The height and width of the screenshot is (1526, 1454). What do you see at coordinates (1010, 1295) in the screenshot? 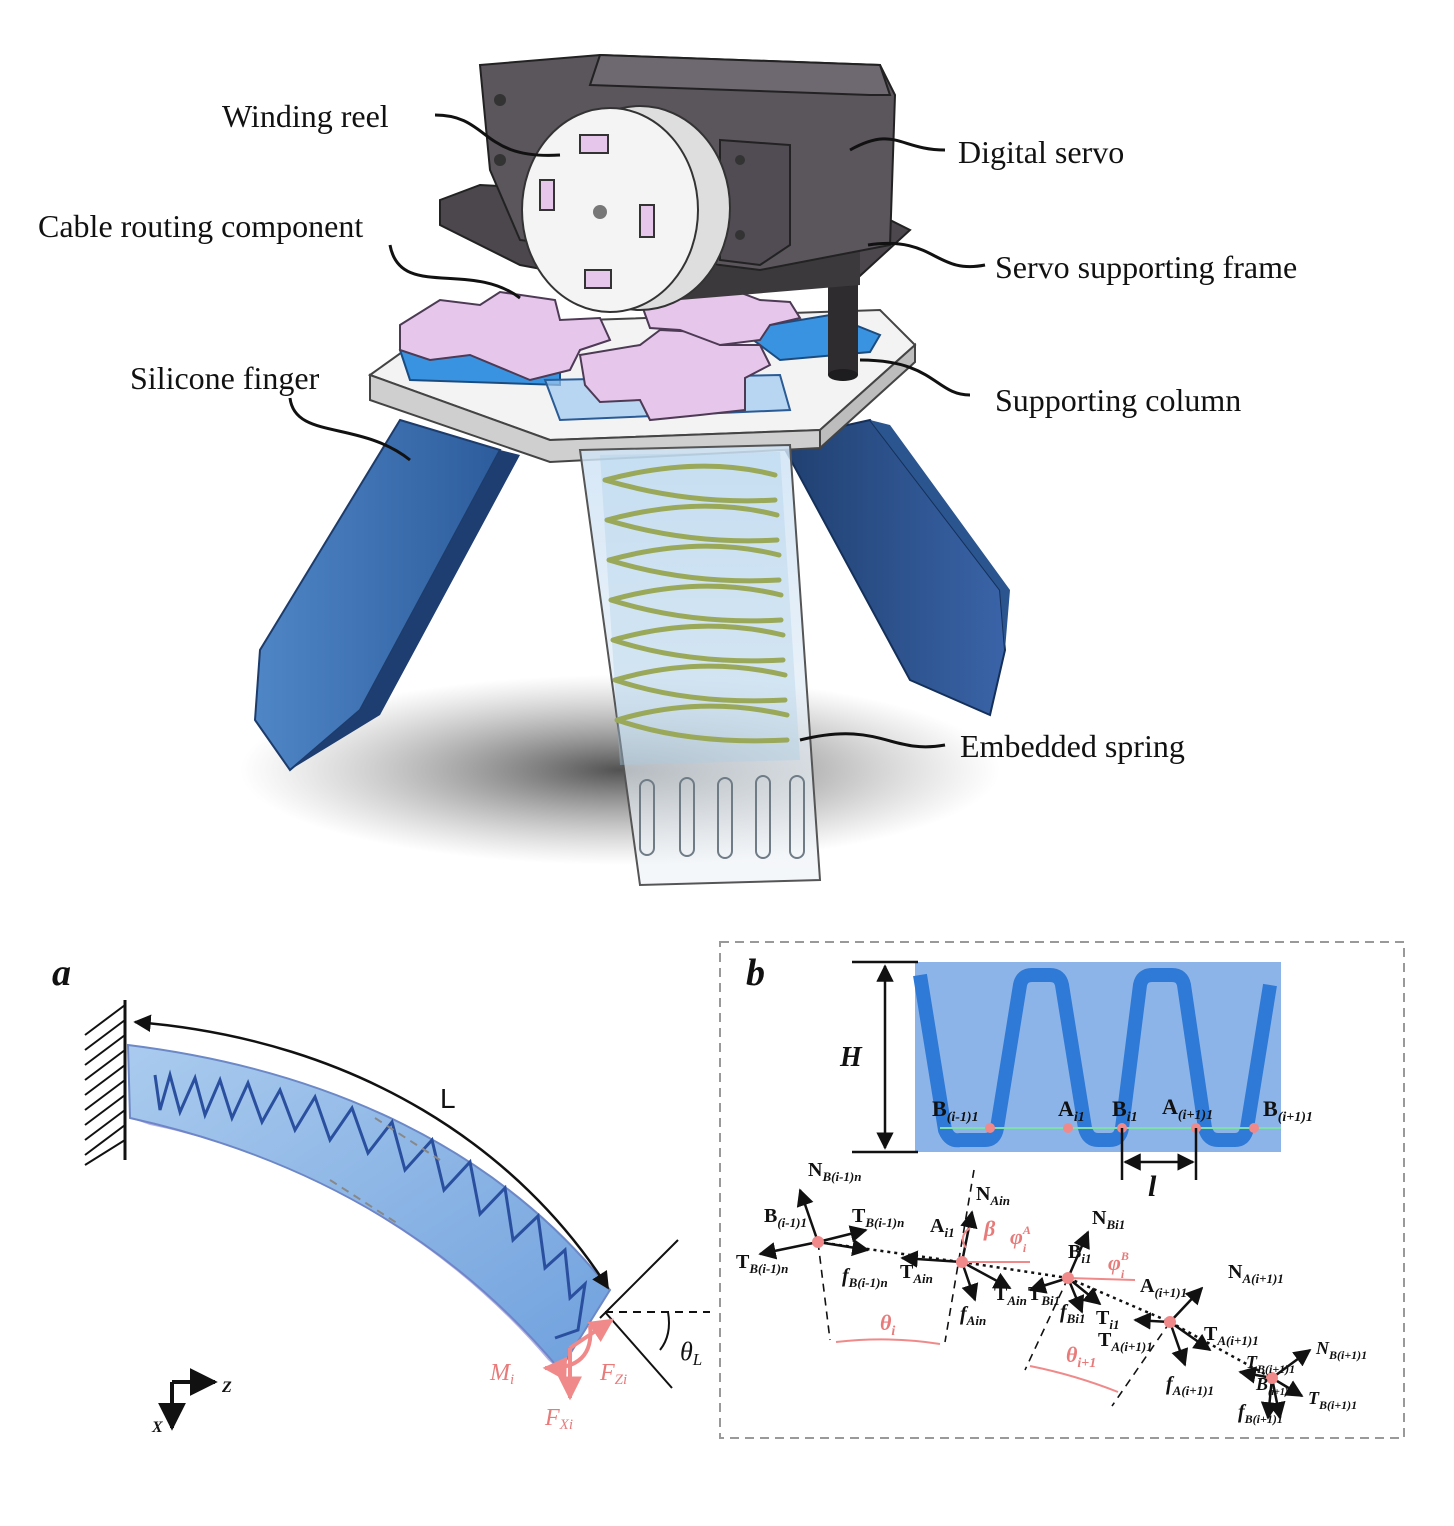
I see `label-t-ain-p: TAin` at bounding box center [1010, 1295].